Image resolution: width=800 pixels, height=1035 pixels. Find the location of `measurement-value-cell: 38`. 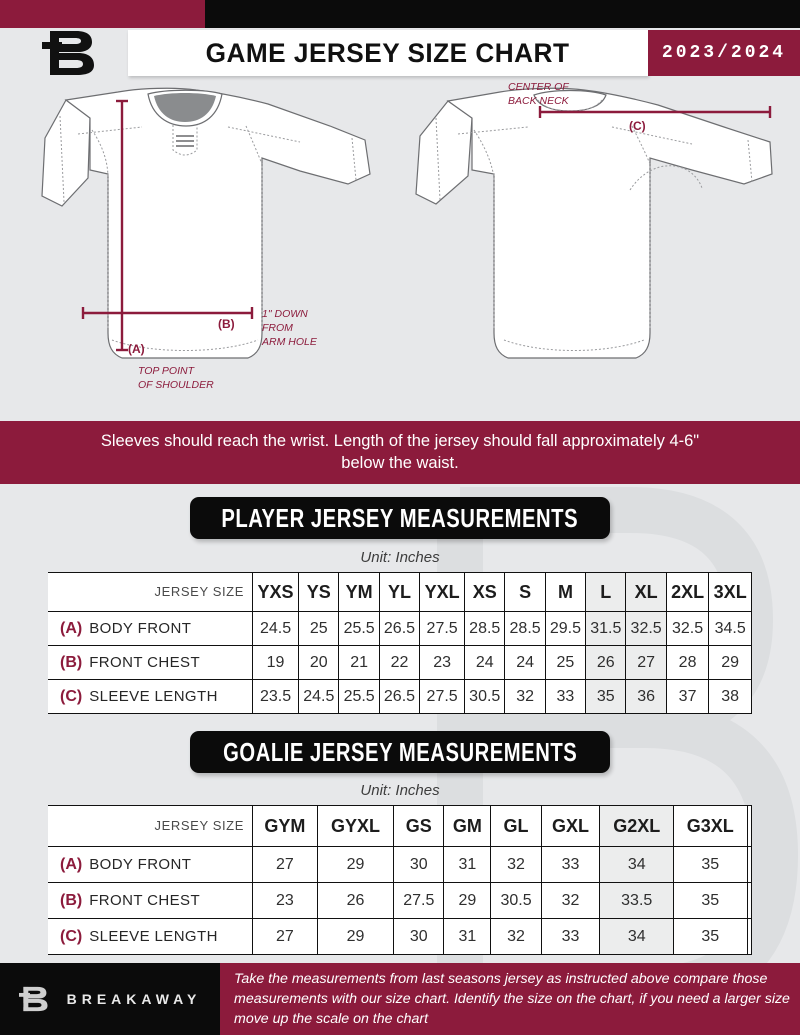

measurement-value-cell: 38 is located at coordinates (730, 696).